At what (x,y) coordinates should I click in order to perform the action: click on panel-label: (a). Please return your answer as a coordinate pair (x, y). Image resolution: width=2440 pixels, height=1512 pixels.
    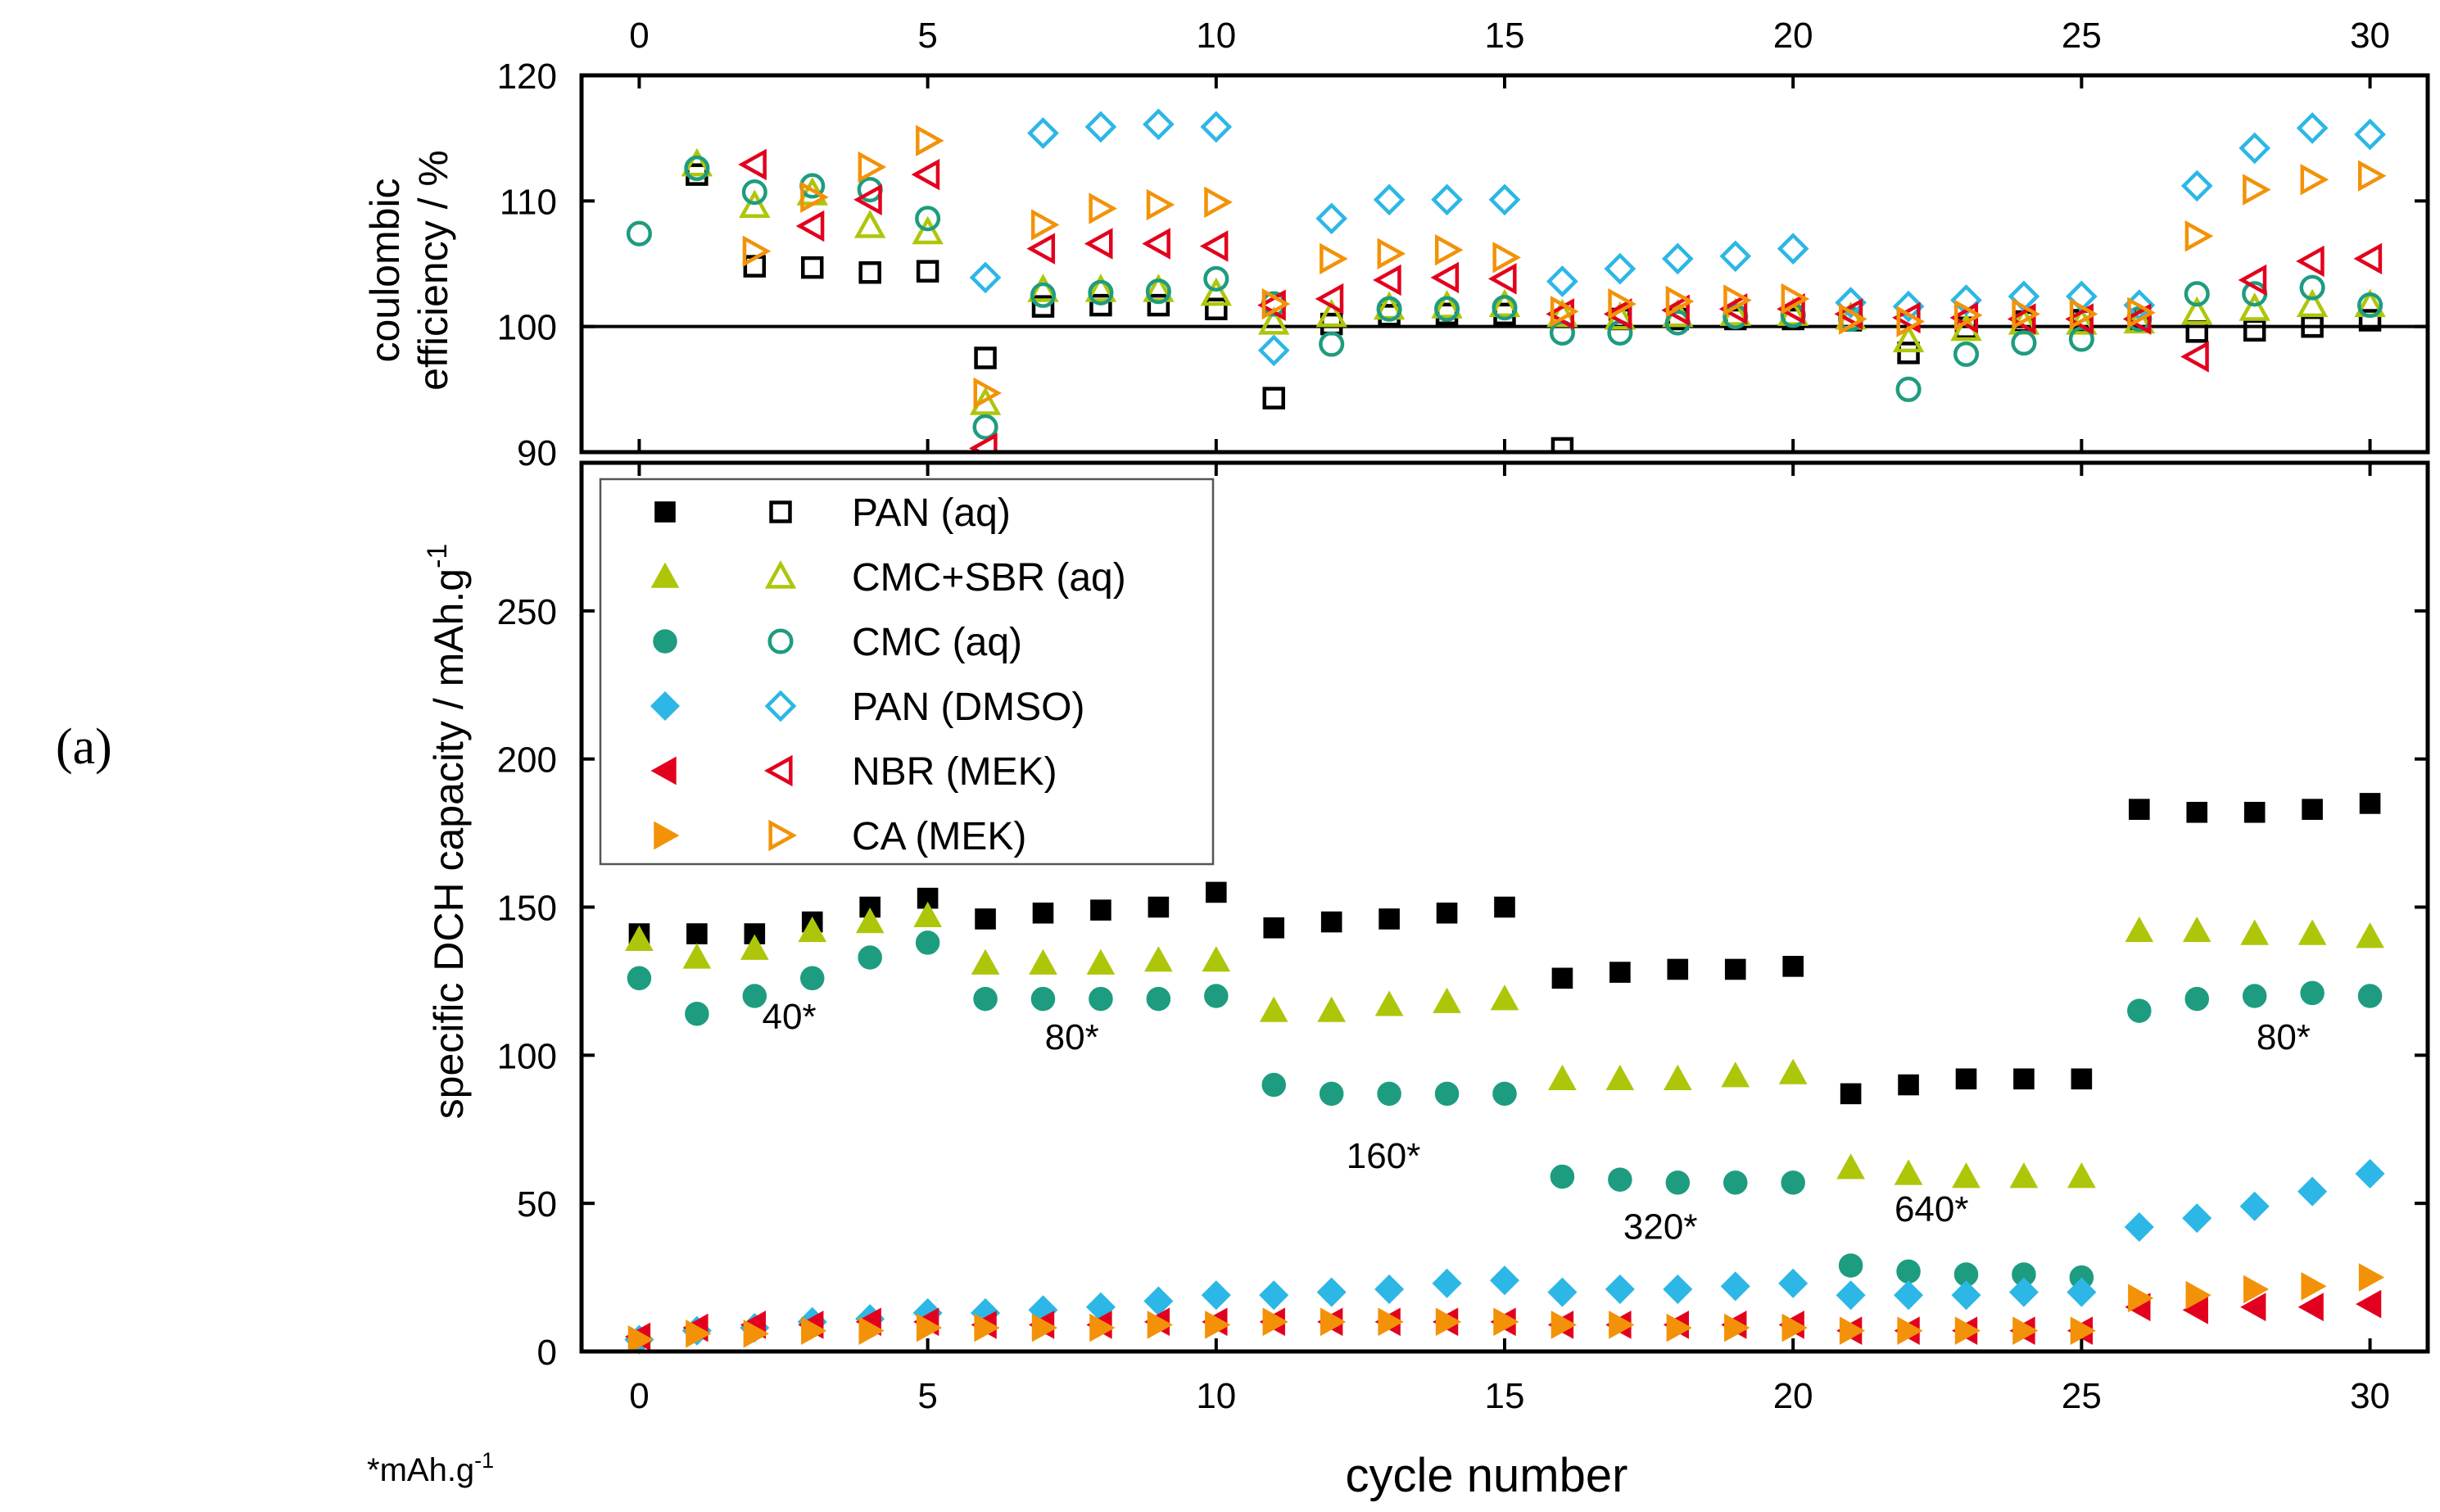
    Looking at the image, I should click on (84, 747).